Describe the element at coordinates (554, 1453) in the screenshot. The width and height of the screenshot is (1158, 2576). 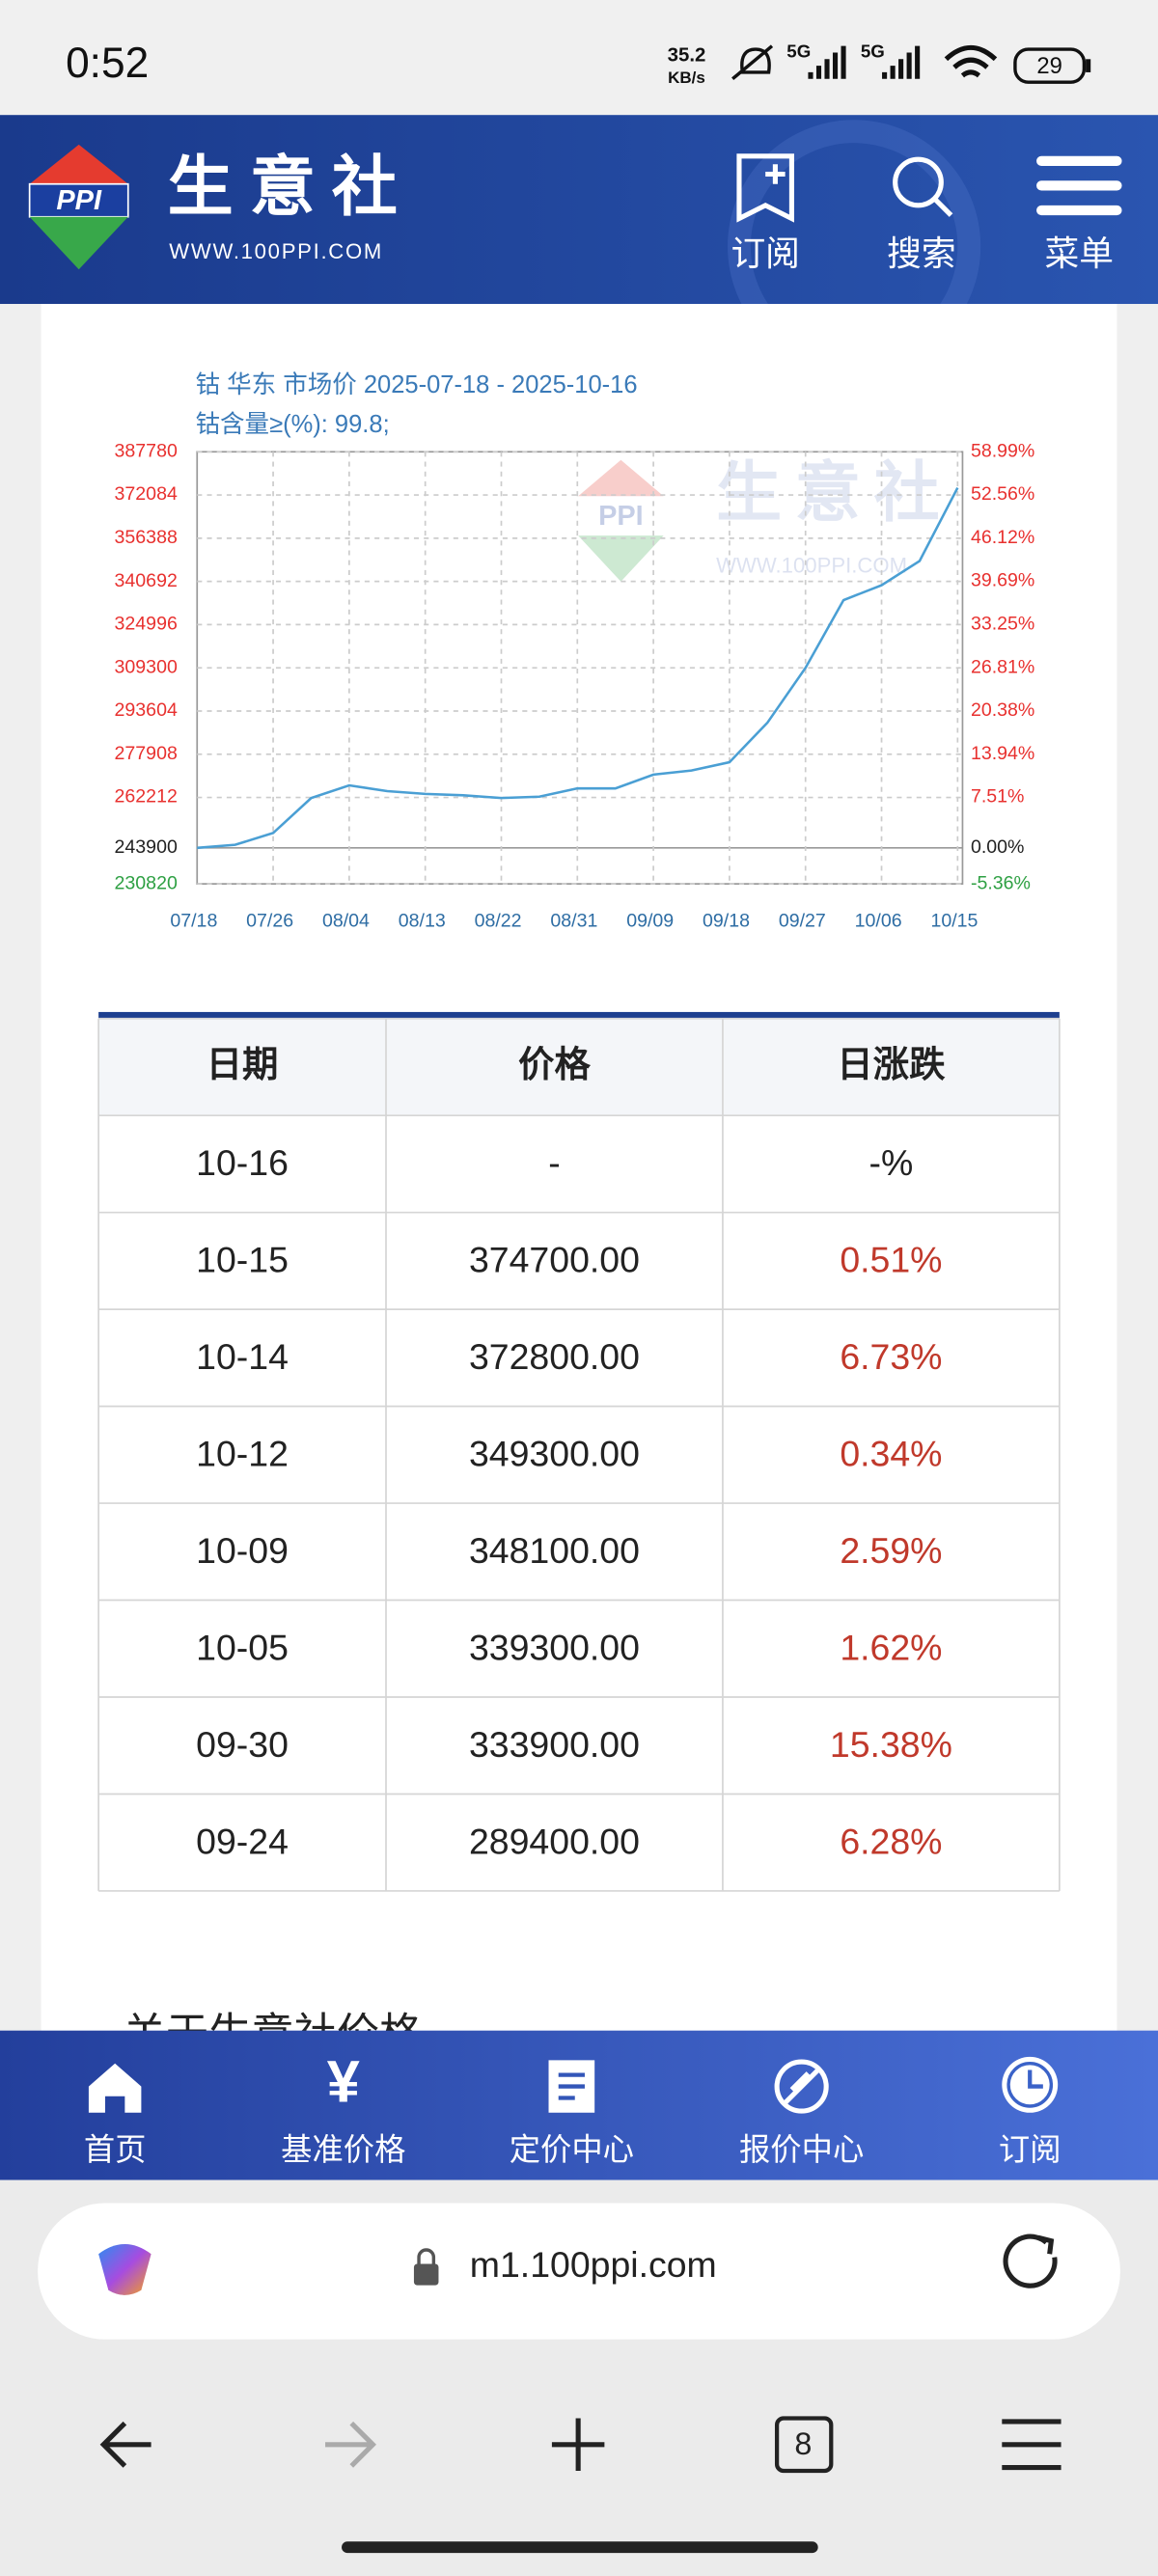
I see `table-cell: 349300.00` at that location.